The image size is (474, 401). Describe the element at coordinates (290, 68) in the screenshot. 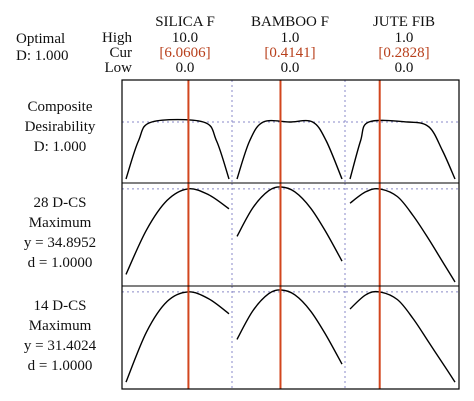

I see `factor-low-bamboo: 0.0` at that location.